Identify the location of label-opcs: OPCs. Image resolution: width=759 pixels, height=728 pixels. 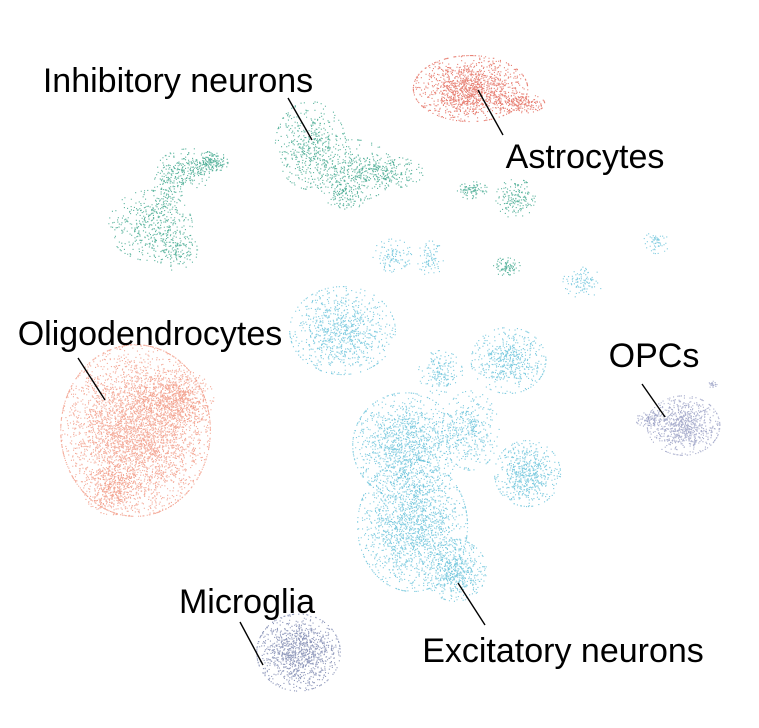
(654, 356).